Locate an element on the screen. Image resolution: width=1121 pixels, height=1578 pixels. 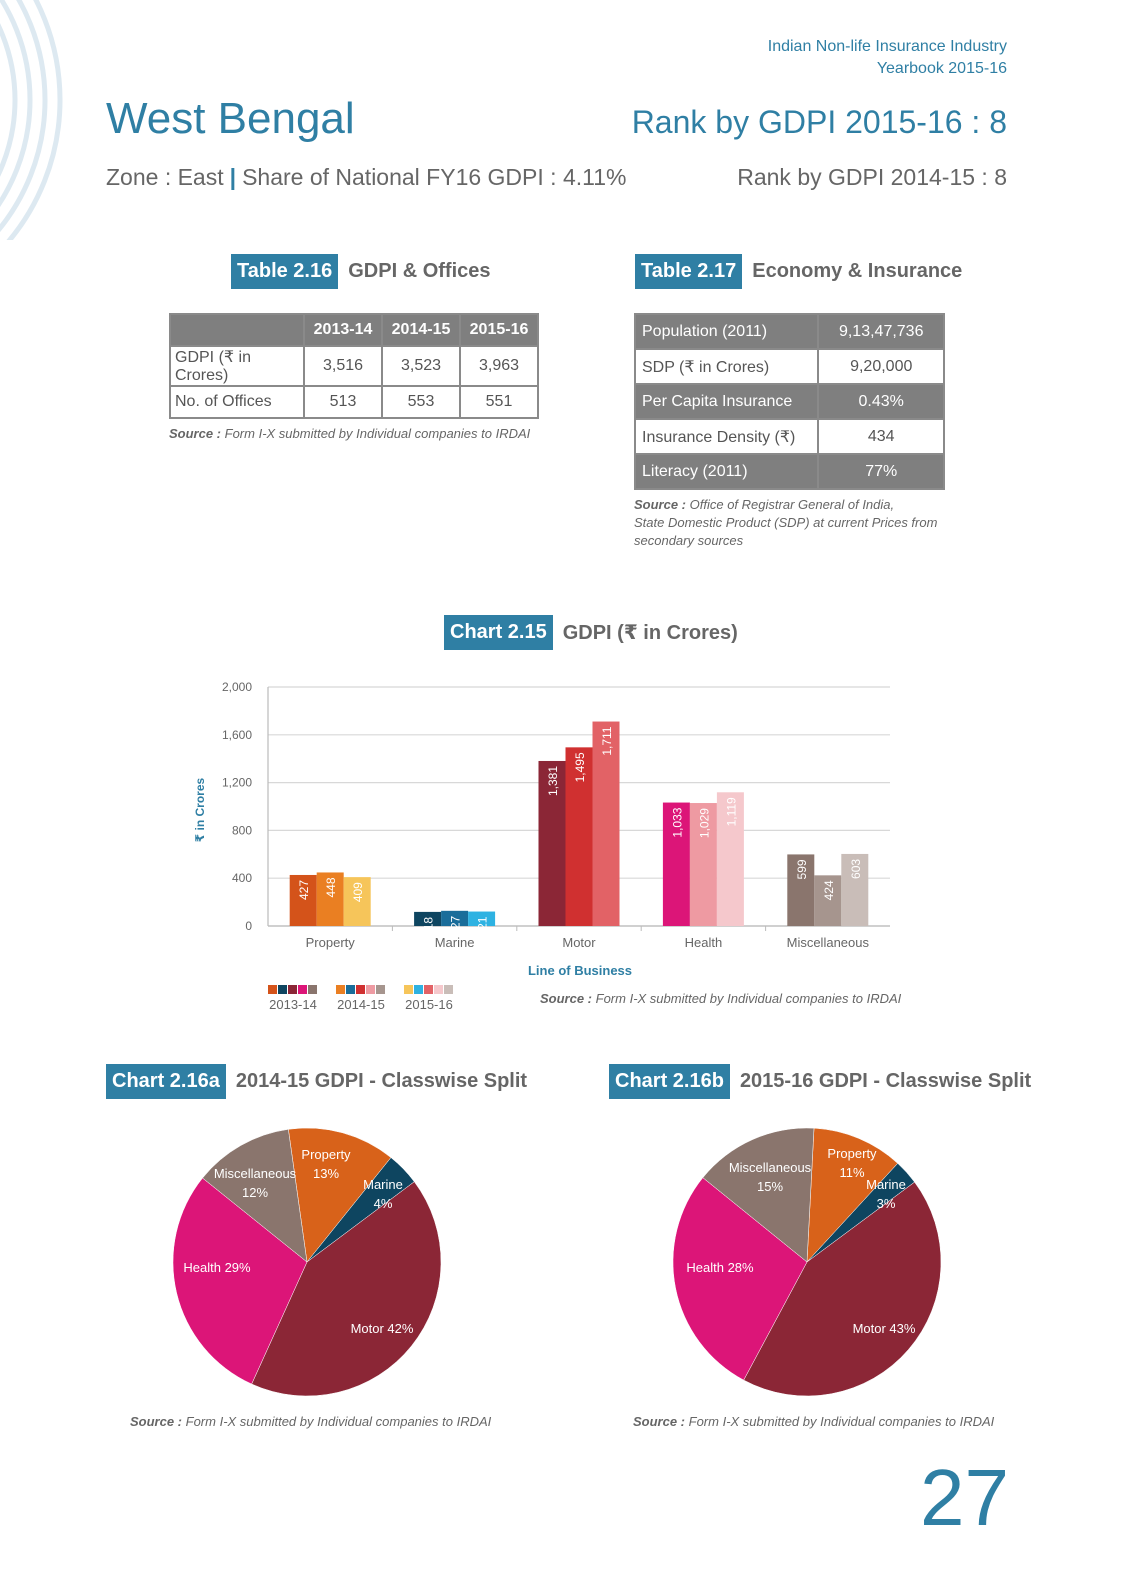
y-tick-label: 400 is located at coordinates (242, 878).